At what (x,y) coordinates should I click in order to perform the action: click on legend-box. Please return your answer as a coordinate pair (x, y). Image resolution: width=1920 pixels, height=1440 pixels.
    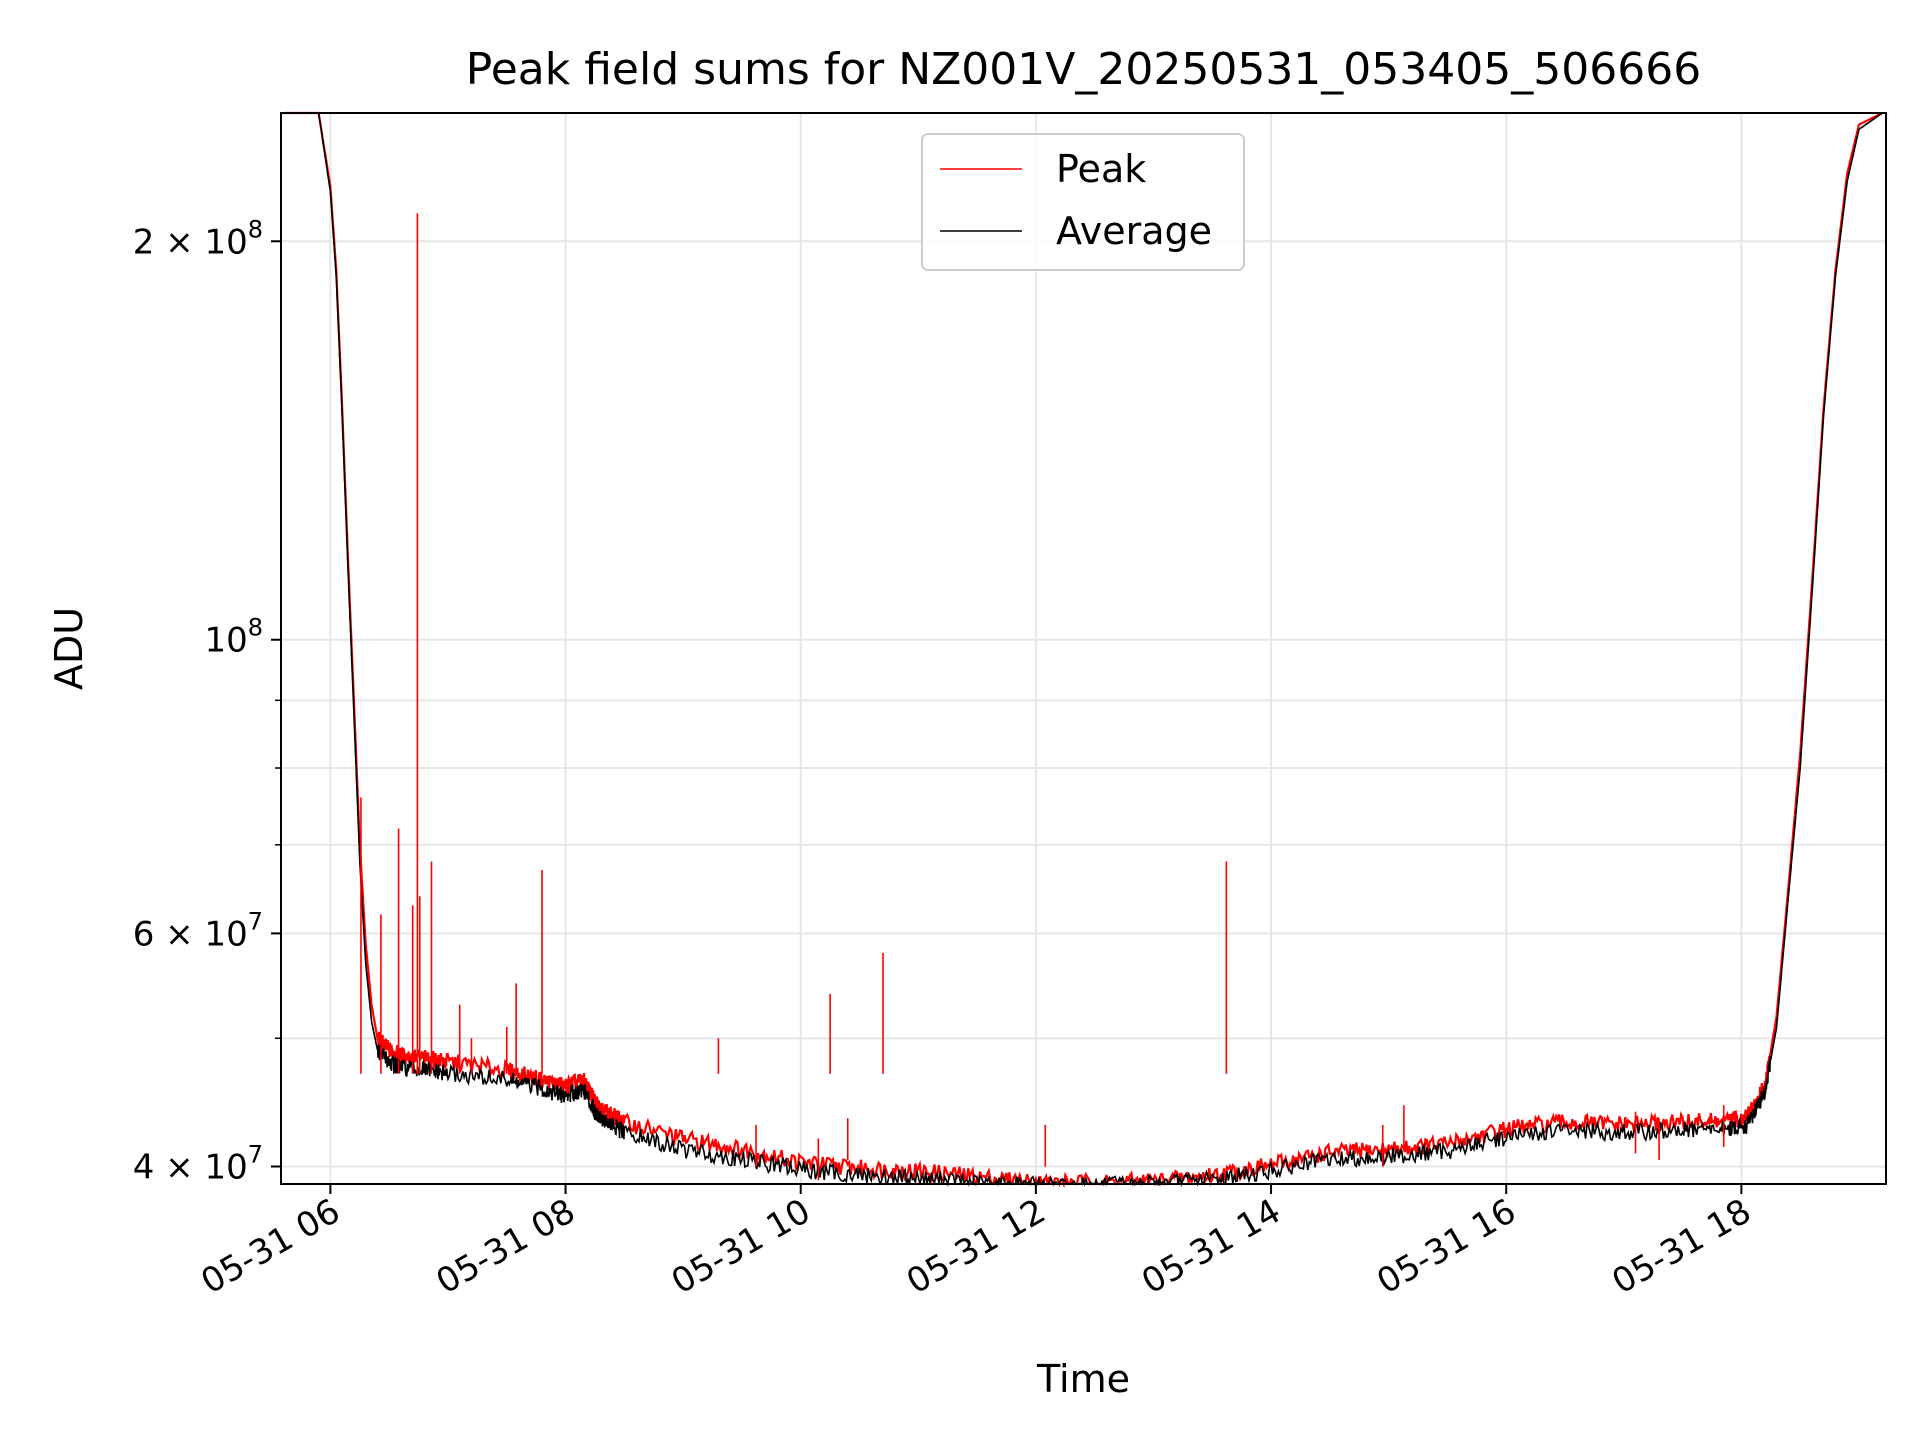
    Looking at the image, I should click on (1083, 202).